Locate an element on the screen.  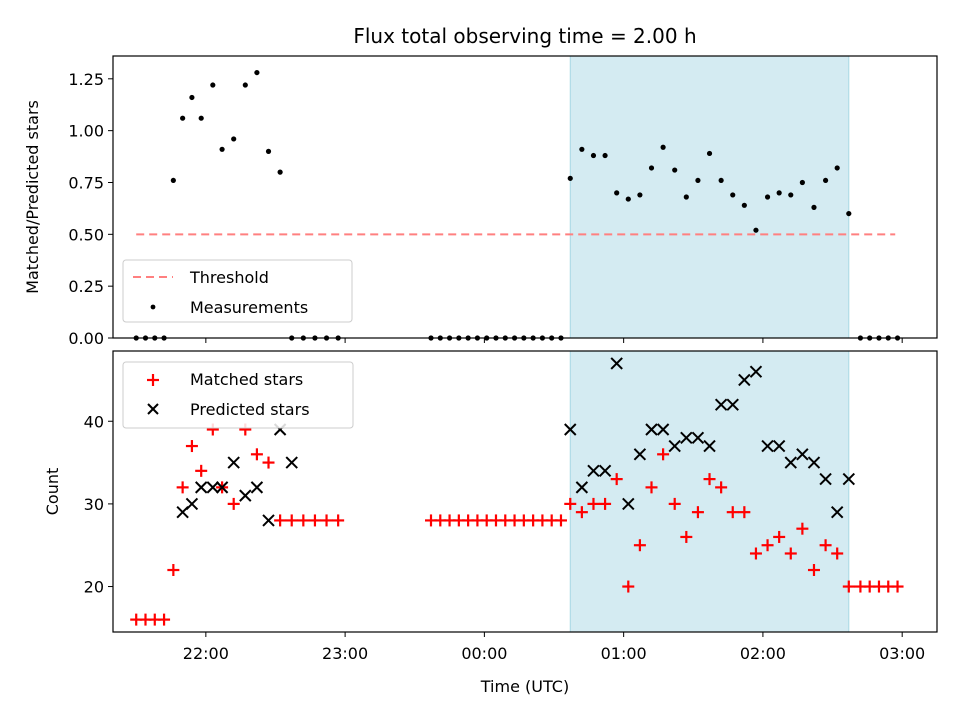
legend-measurements-label: Measurements is located at coordinates (249, 307).